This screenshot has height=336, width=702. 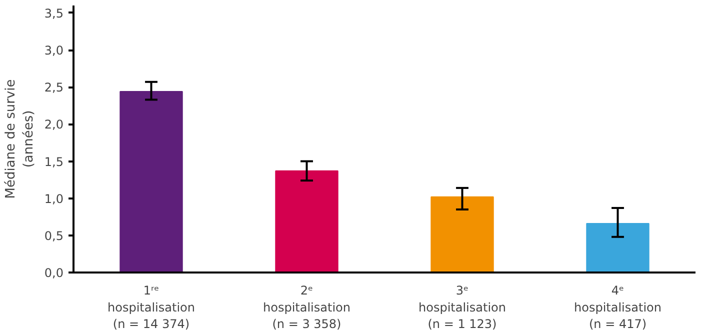 I want to click on y-tick-label: 2,0, so click(x=54, y=125).